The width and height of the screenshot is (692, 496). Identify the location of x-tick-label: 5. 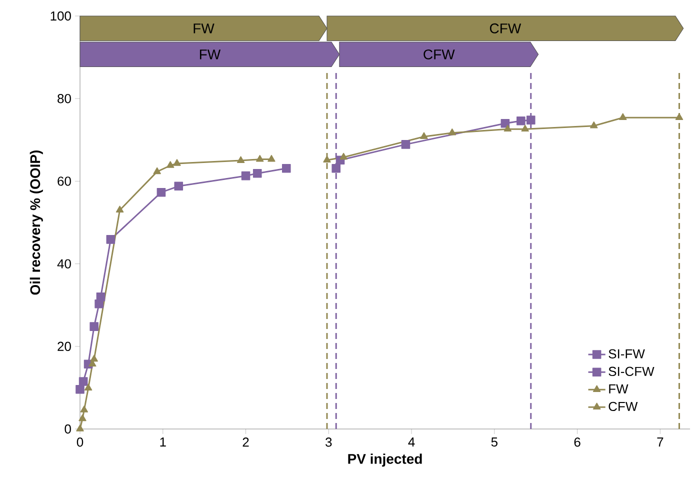
(494, 442).